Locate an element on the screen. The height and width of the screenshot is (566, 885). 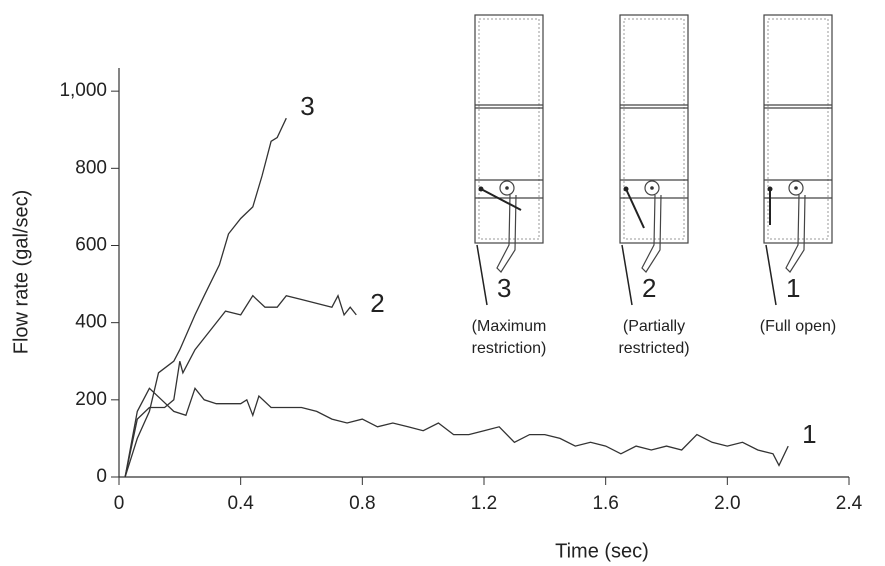
series-label: 2 is located at coordinates (377, 303).